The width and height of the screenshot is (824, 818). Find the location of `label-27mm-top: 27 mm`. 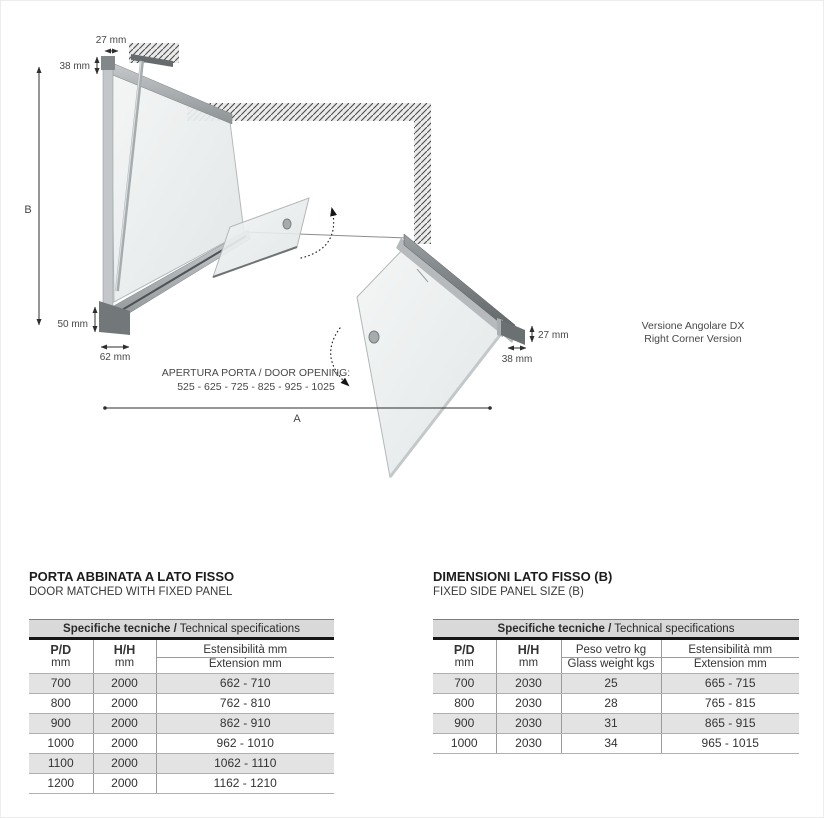

label-27mm-top: 27 mm is located at coordinates (111, 40).